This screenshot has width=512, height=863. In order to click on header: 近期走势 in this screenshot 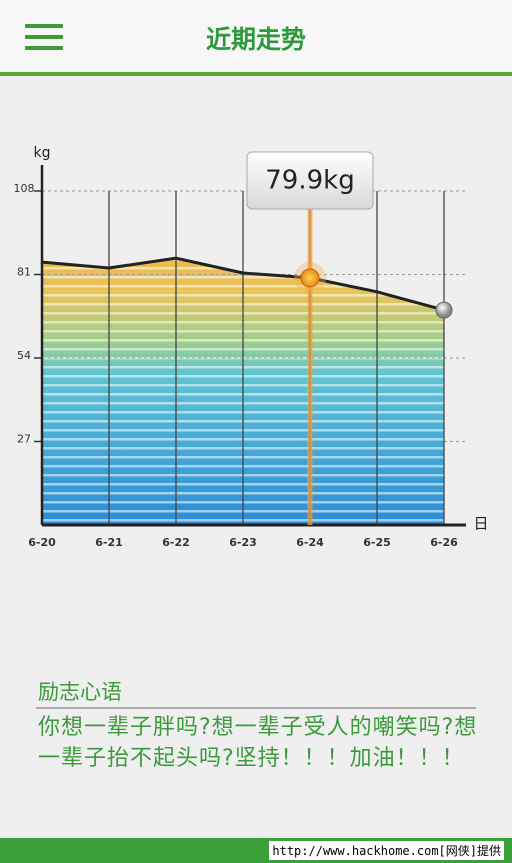, I will do `click(256, 38)`.